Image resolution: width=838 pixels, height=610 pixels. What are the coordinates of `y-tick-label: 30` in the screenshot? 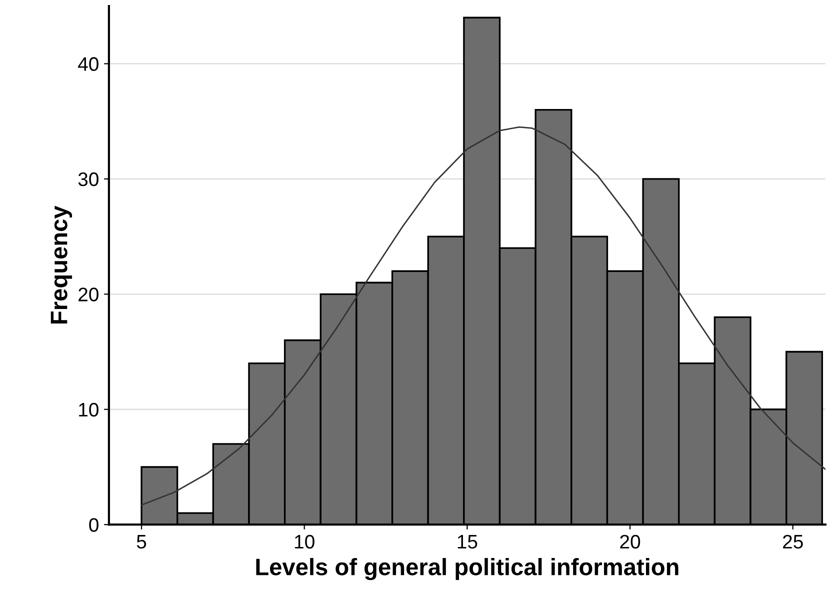 It's located at (88, 179).